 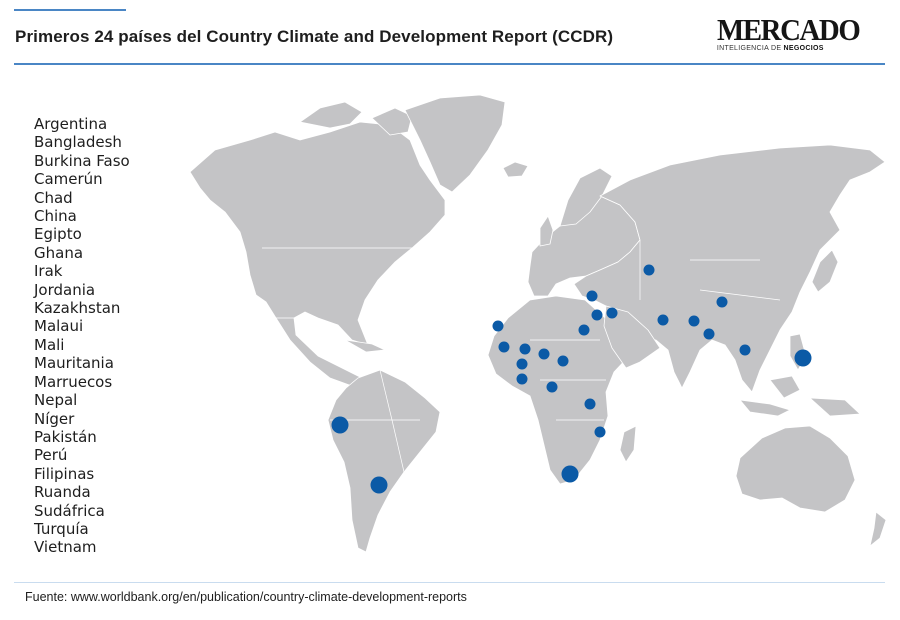 I want to click on landmass-japan, so click(x=825, y=271).